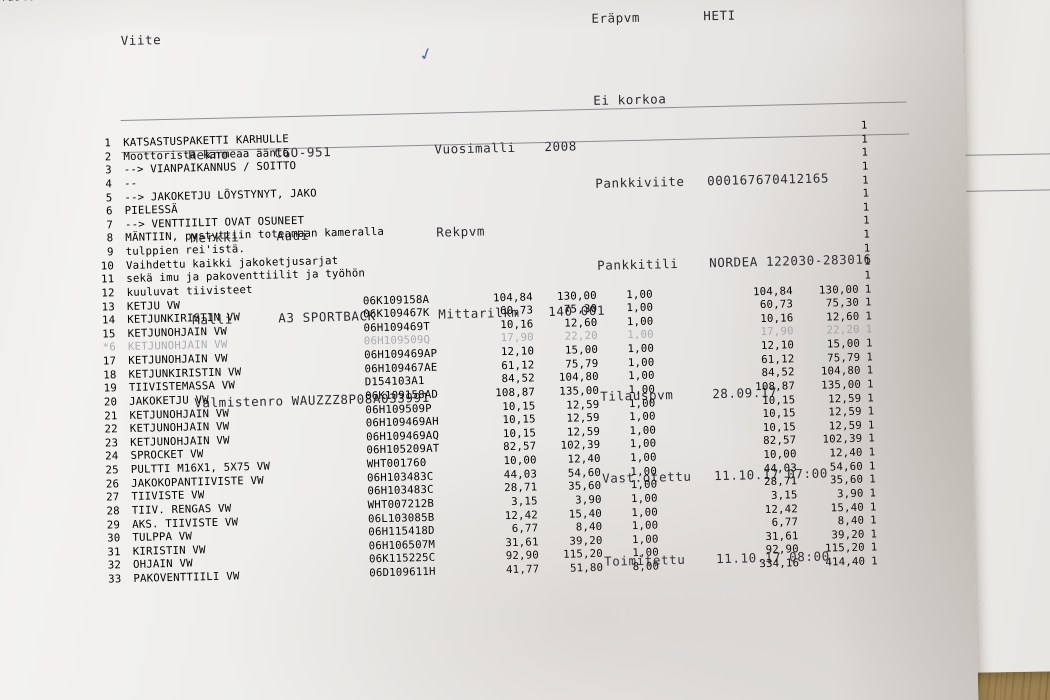 The height and width of the screenshot is (700, 1050). Describe the element at coordinates (578, 377) in the screenshot. I see `unit-price-incl-alv: 104,80` at that location.